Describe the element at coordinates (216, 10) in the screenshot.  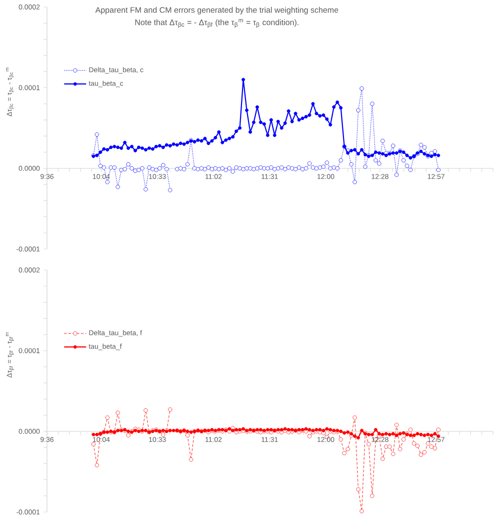
I see `chart-title: Apparent FM and CM errors generated by the trial weighting scheme` at that location.